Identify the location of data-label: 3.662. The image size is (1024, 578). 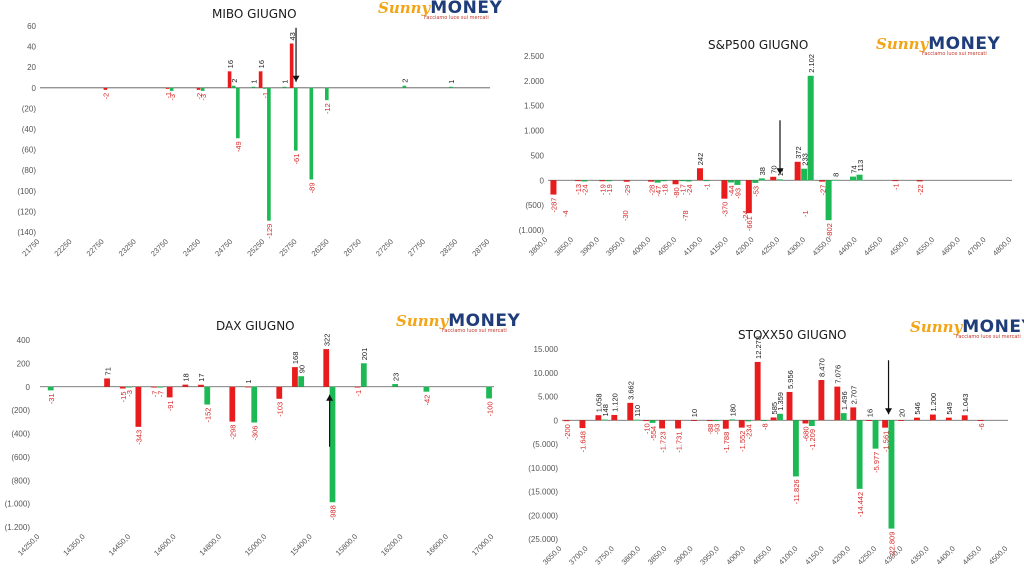
(630, 390).